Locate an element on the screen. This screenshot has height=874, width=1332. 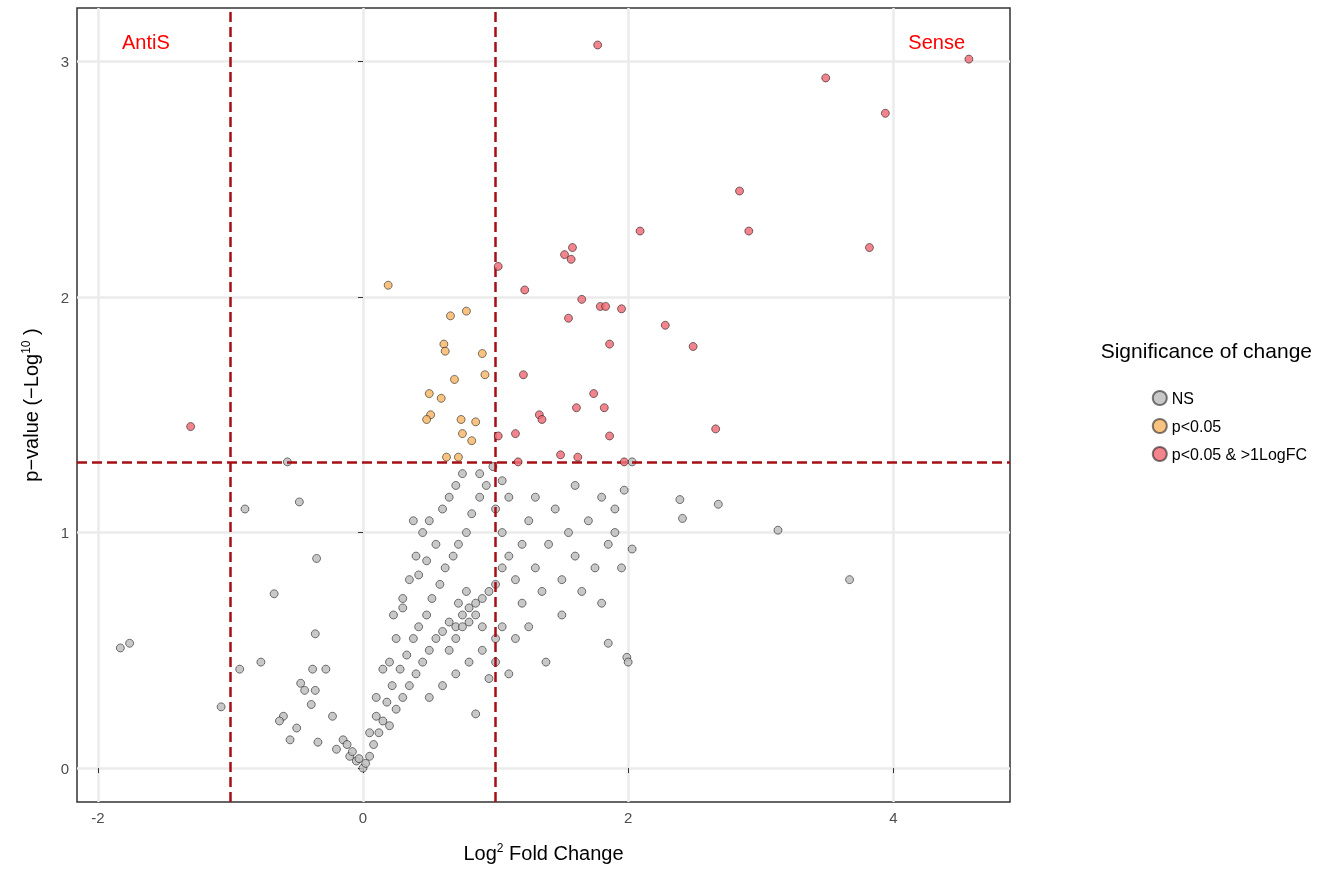
x-tick-label: 4 is located at coordinates (893, 817).